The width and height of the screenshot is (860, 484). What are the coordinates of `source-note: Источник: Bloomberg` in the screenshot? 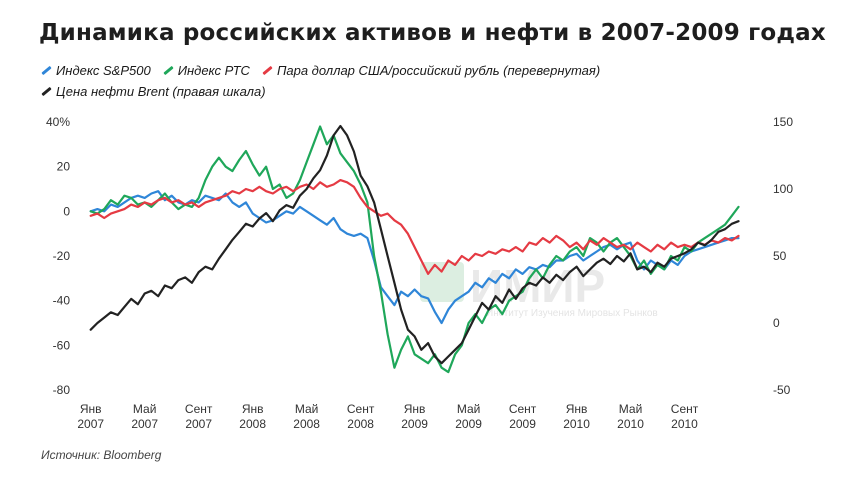 It's located at (101, 455).